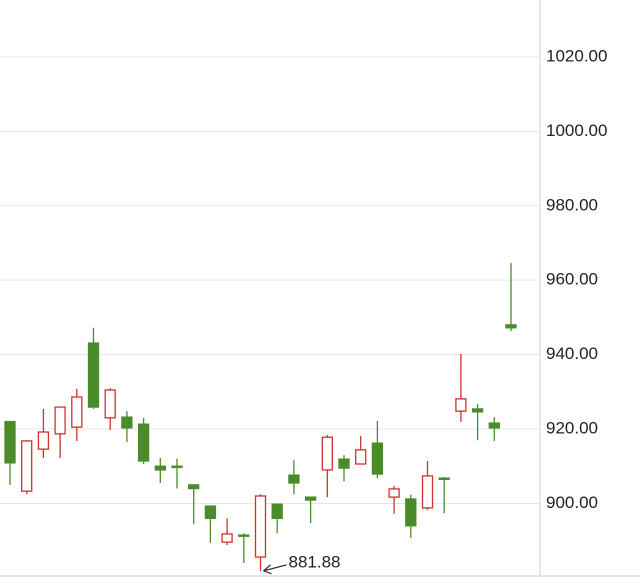 The width and height of the screenshot is (640, 583). Describe the element at coordinates (576, 55) in the screenshot. I see `y-tick-label: 1020.00` at that location.